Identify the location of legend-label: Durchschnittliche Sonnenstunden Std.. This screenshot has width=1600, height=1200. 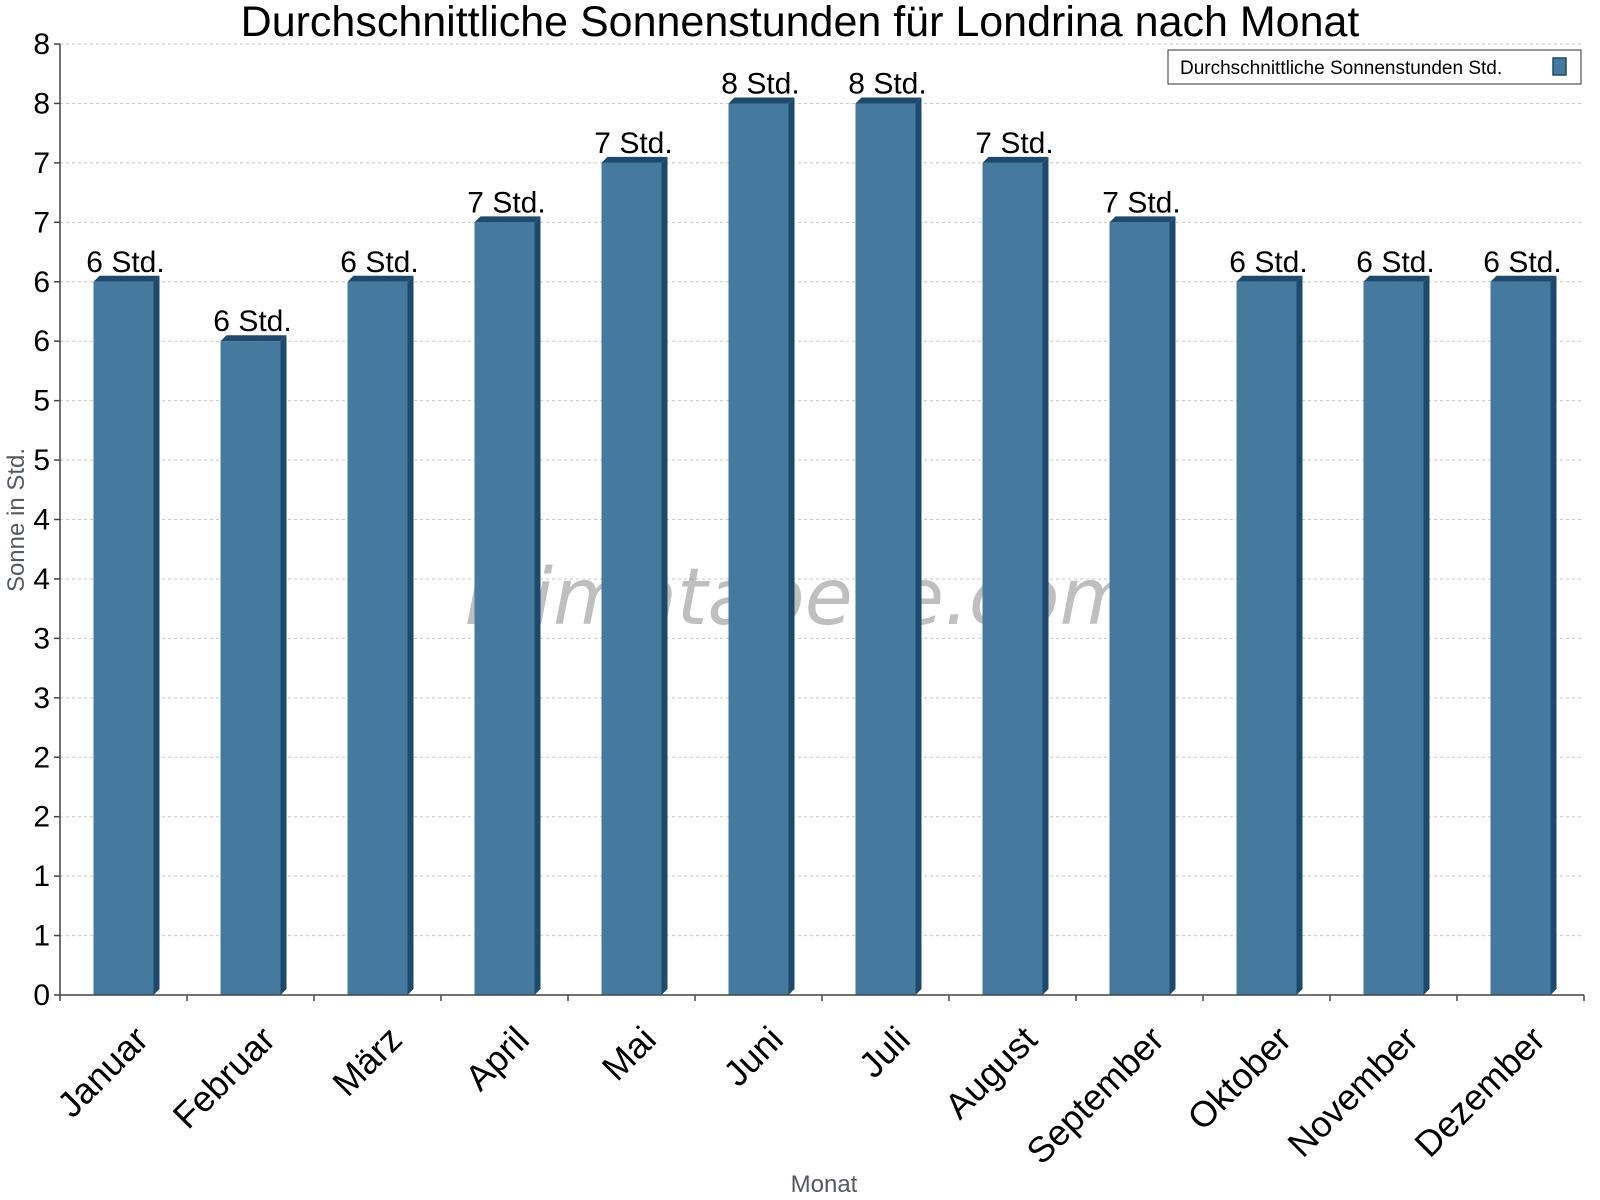
(1341, 68).